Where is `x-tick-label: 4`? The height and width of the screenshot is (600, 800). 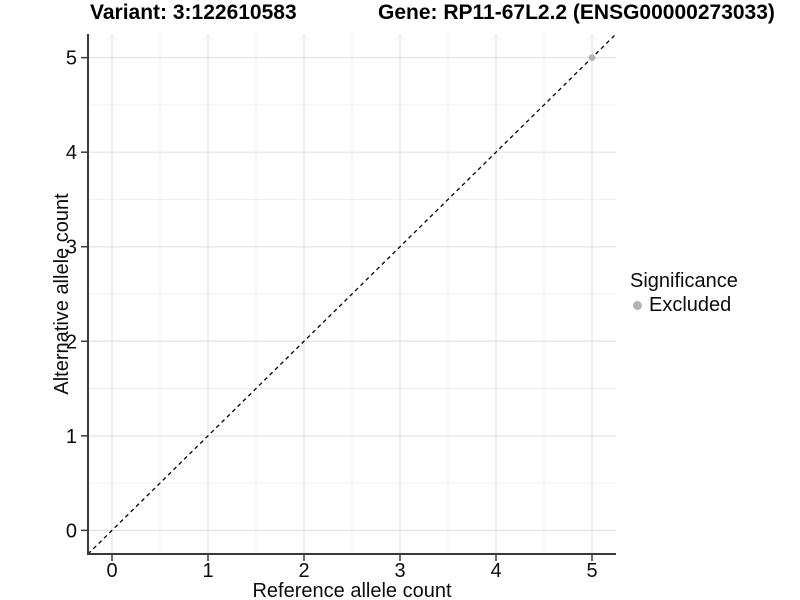
x-tick-label: 4 is located at coordinates (495, 571).